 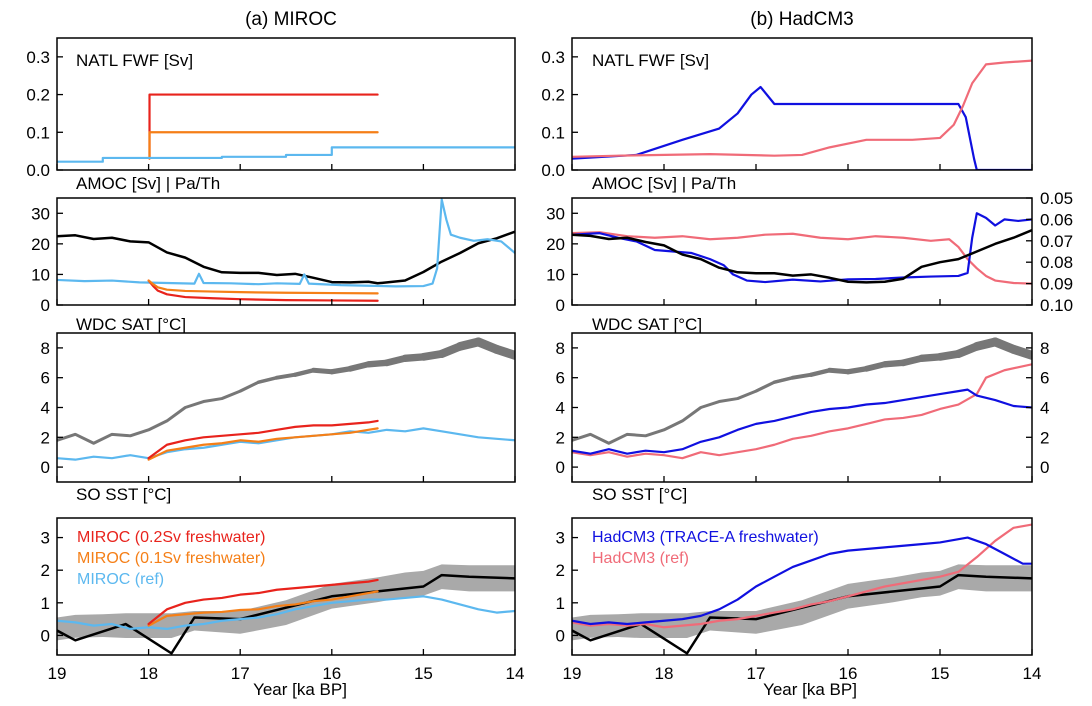 What do you see at coordinates (1056, 305) in the screenshot?
I see `y2-tick-label: 0.10` at bounding box center [1056, 305].